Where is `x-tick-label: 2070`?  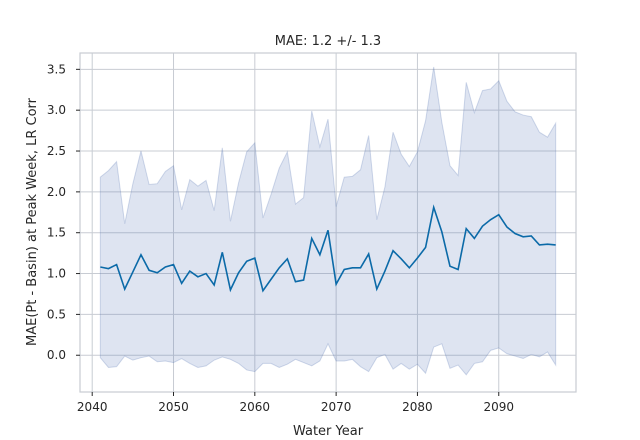 x-tick-label: 2070 is located at coordinates (336, 407).